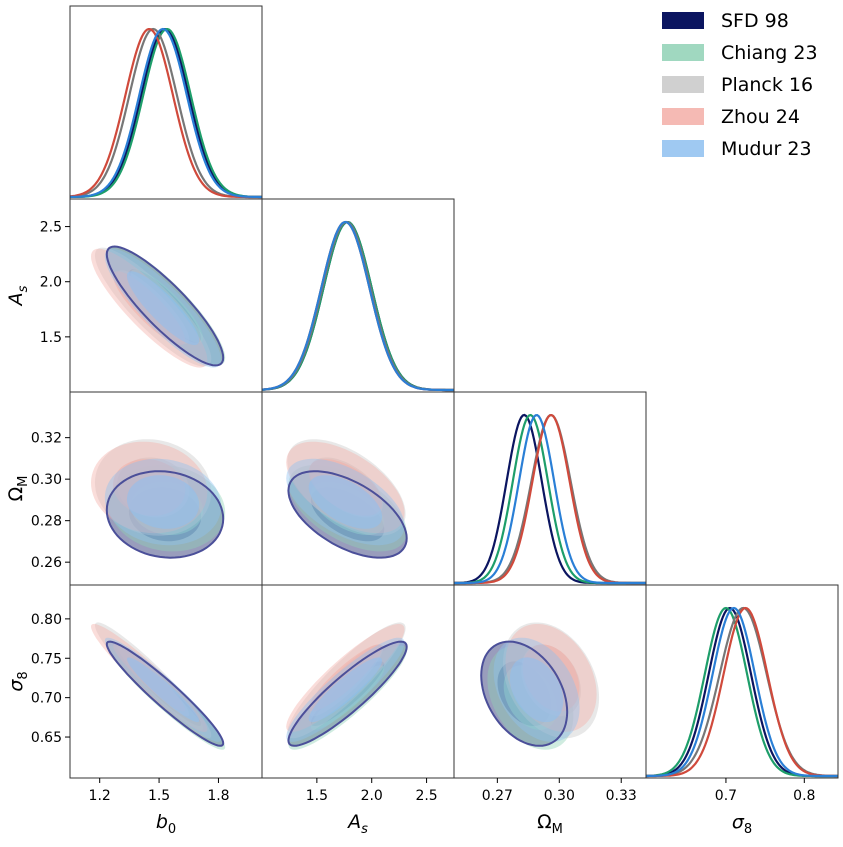 This screenshot has height=847, width=843. I want to click on y-axis-label-sigma8: σ8, so click(18, 681).